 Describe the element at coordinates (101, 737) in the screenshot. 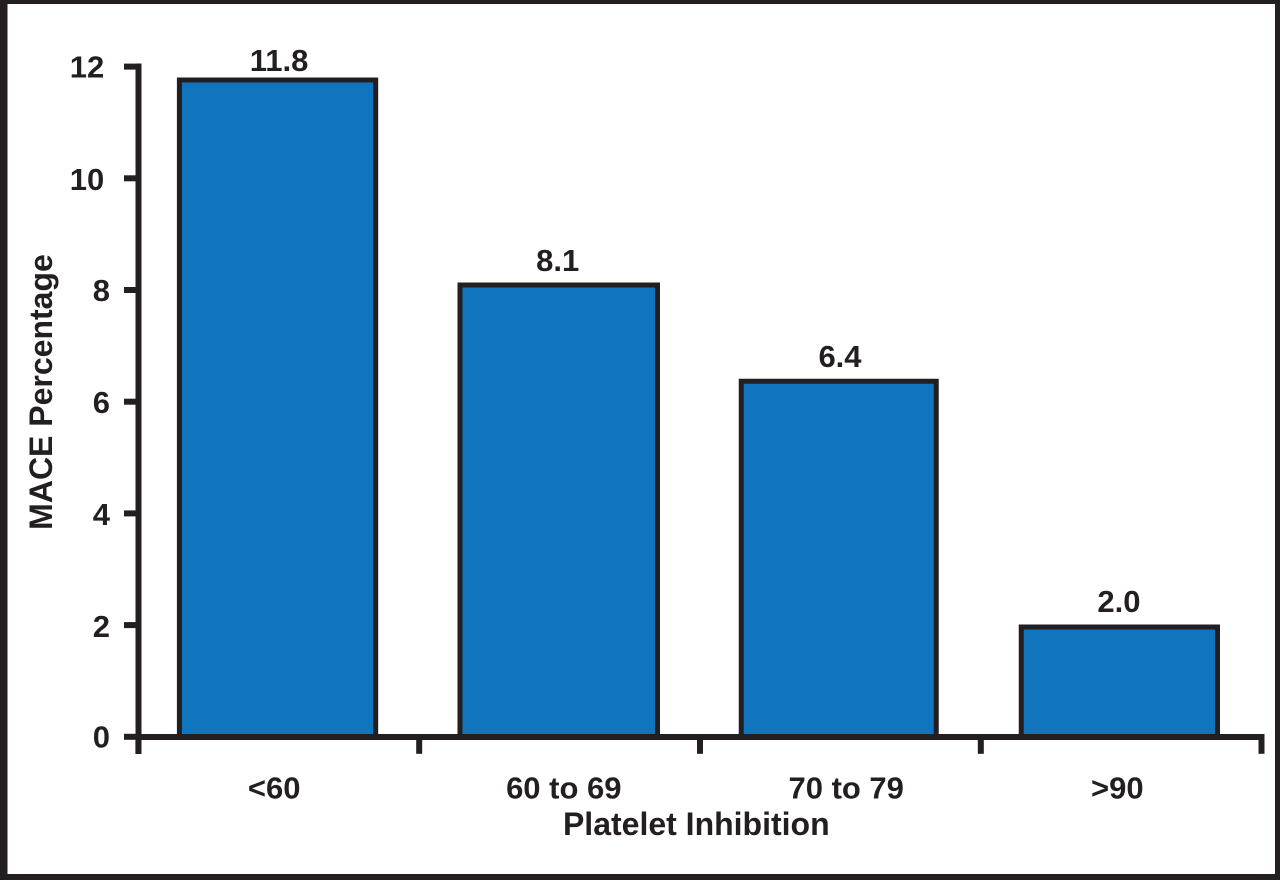

I see `svg-text: 0` at that location.